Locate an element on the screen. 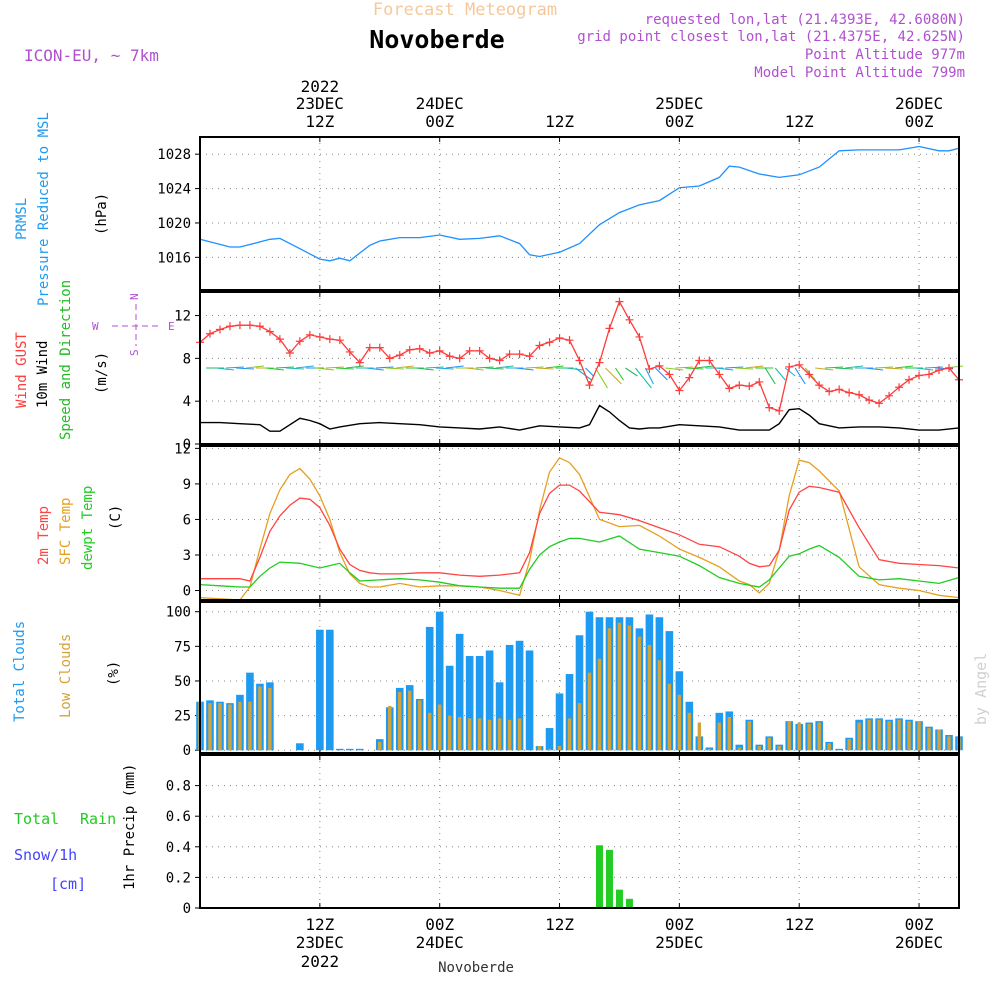  compass-w-label: W is located at coordinates (95, 326).